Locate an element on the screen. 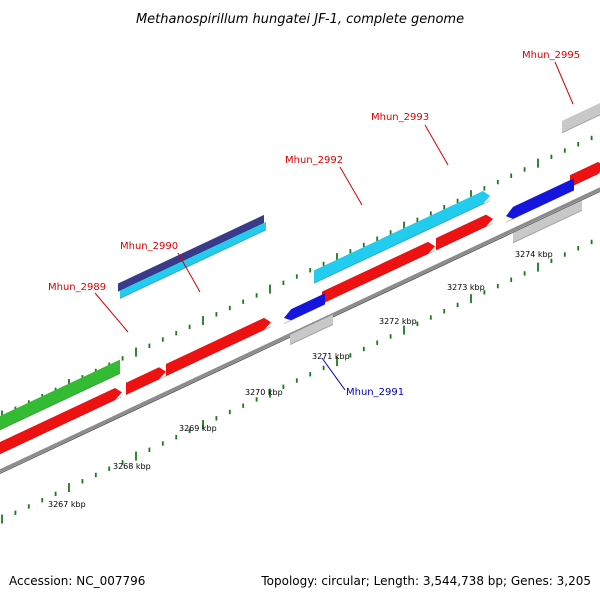 The height and width of the screenshot is (600, 600). gene-grey-a is located at coordinates (311, 329).